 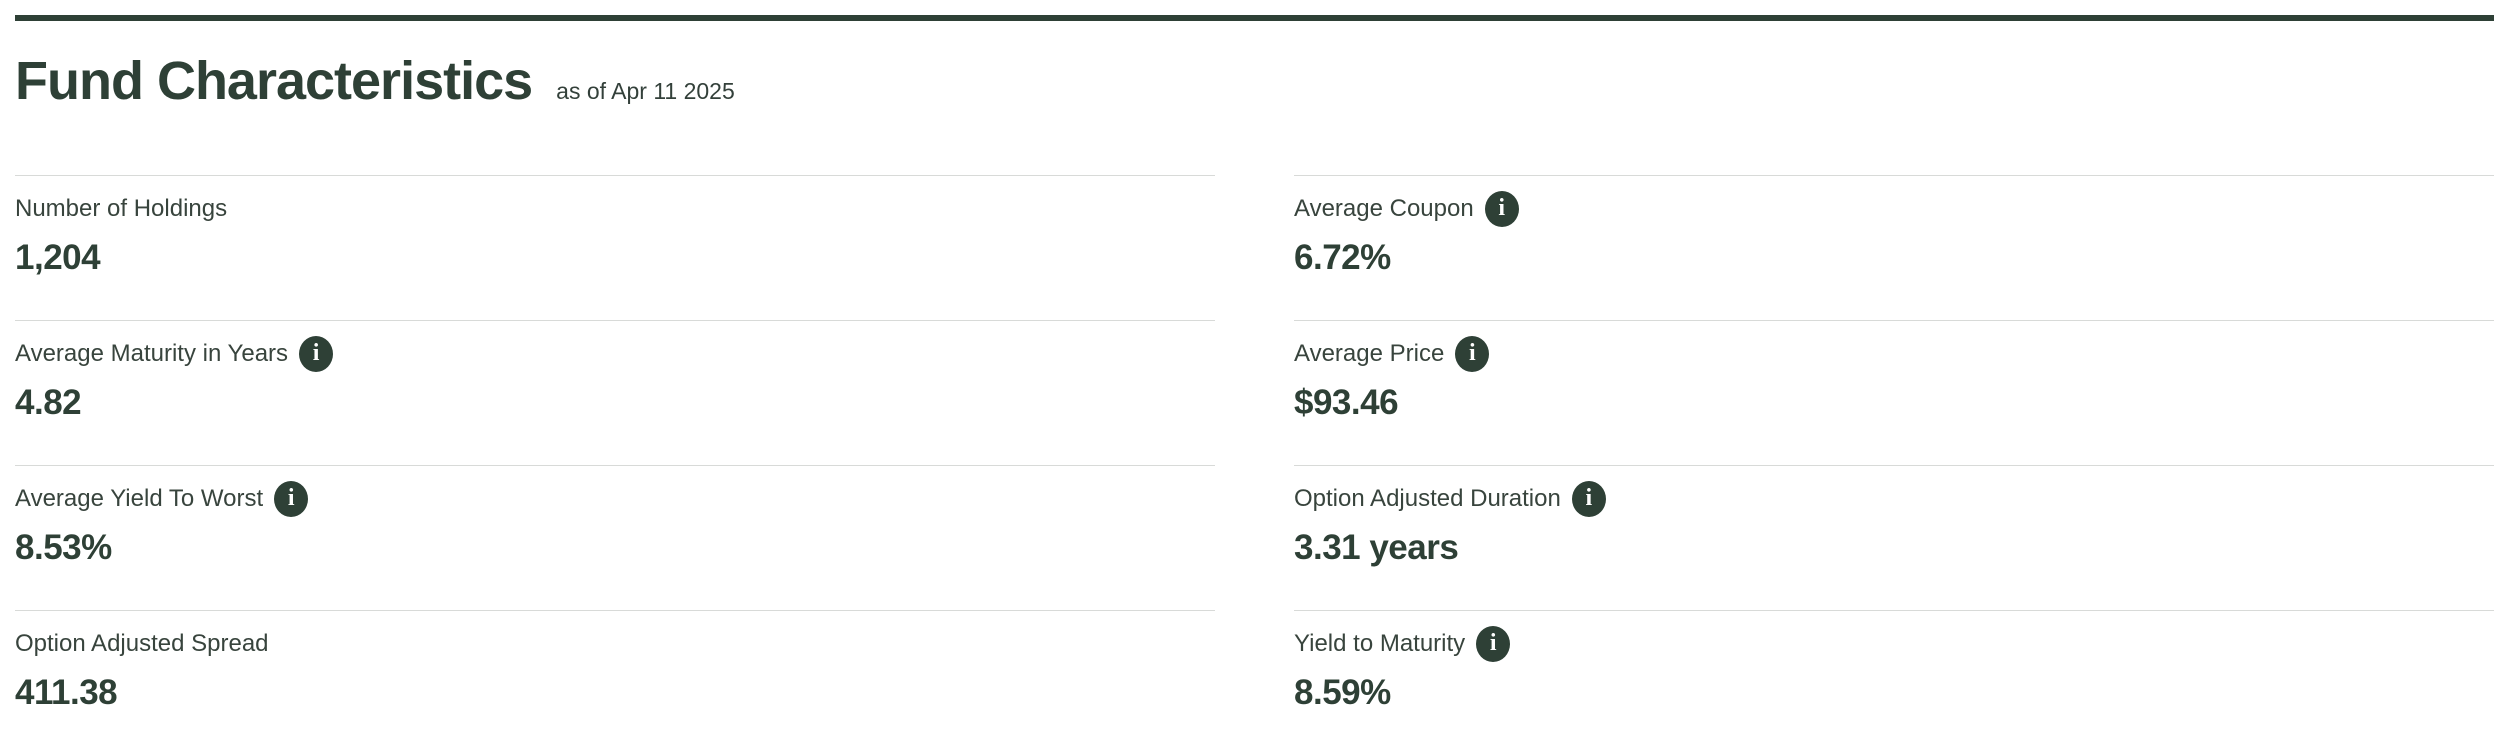 I want to click on stat-label: Average Coupon, so click(x=1384, y=208).